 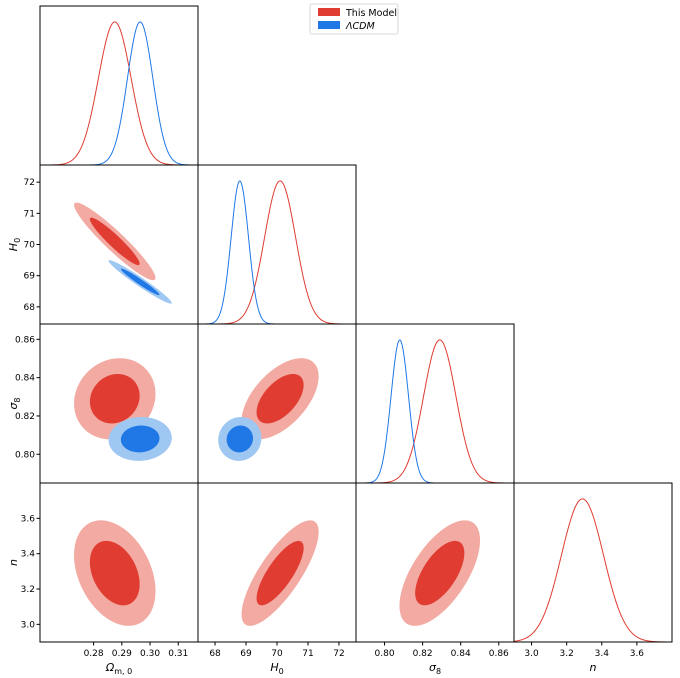 I want to click on xtick-label-s8: 0.82, so click(x=423, y=654).